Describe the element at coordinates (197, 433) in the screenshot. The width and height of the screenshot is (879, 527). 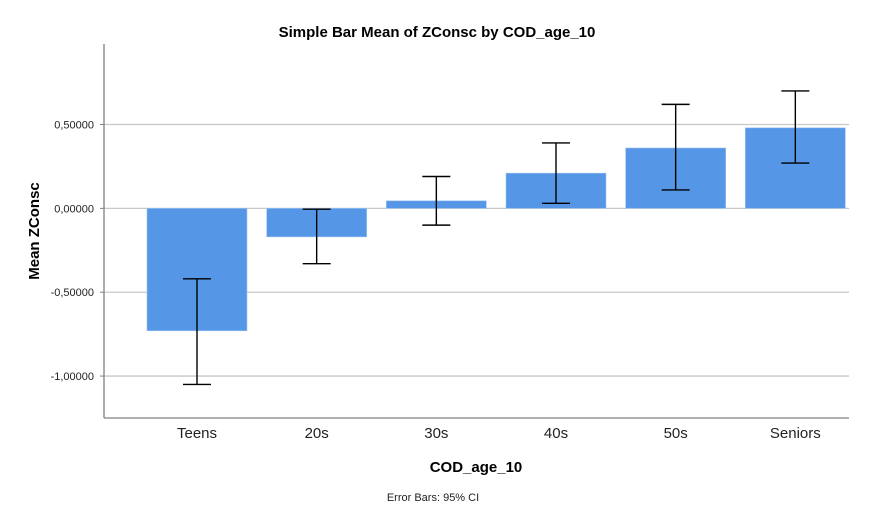
I see `x-tick-label: Teens` at that location.